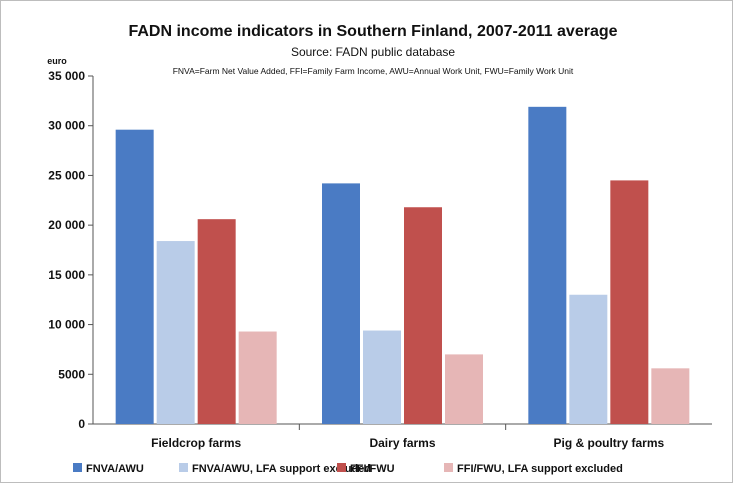 This screenshot has width=733, height=483. I want to click on y-tick-label: 30 000, so click(66, 126).